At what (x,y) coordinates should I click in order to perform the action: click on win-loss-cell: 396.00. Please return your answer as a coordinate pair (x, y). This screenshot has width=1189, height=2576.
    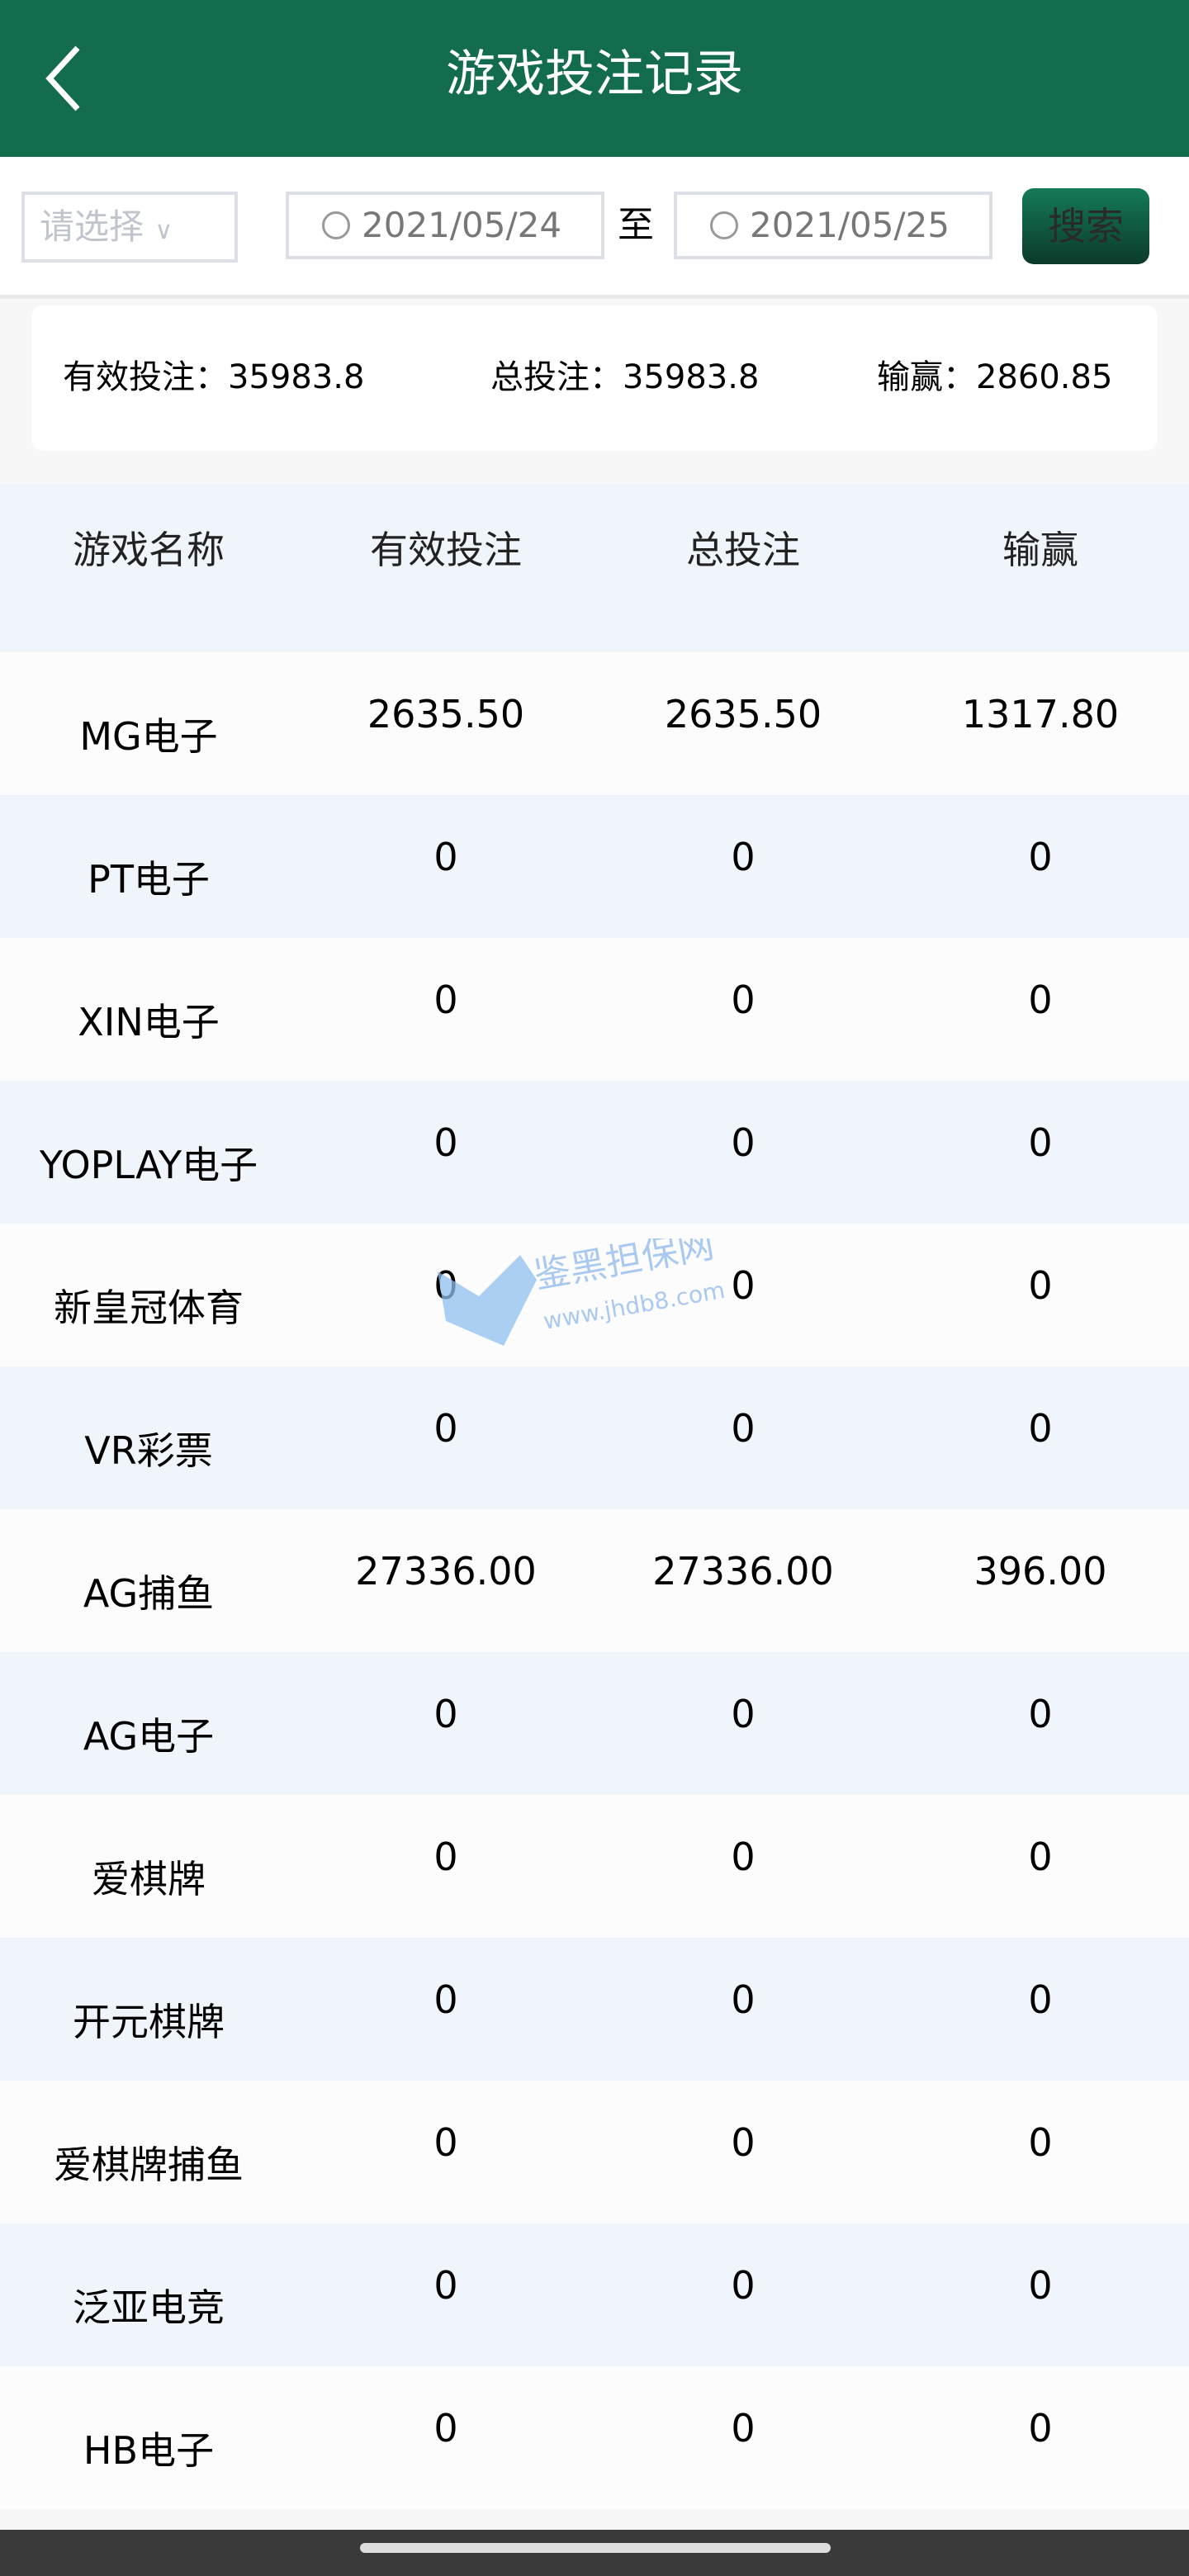
    Looking at the image, I should click on (1040, 1571).